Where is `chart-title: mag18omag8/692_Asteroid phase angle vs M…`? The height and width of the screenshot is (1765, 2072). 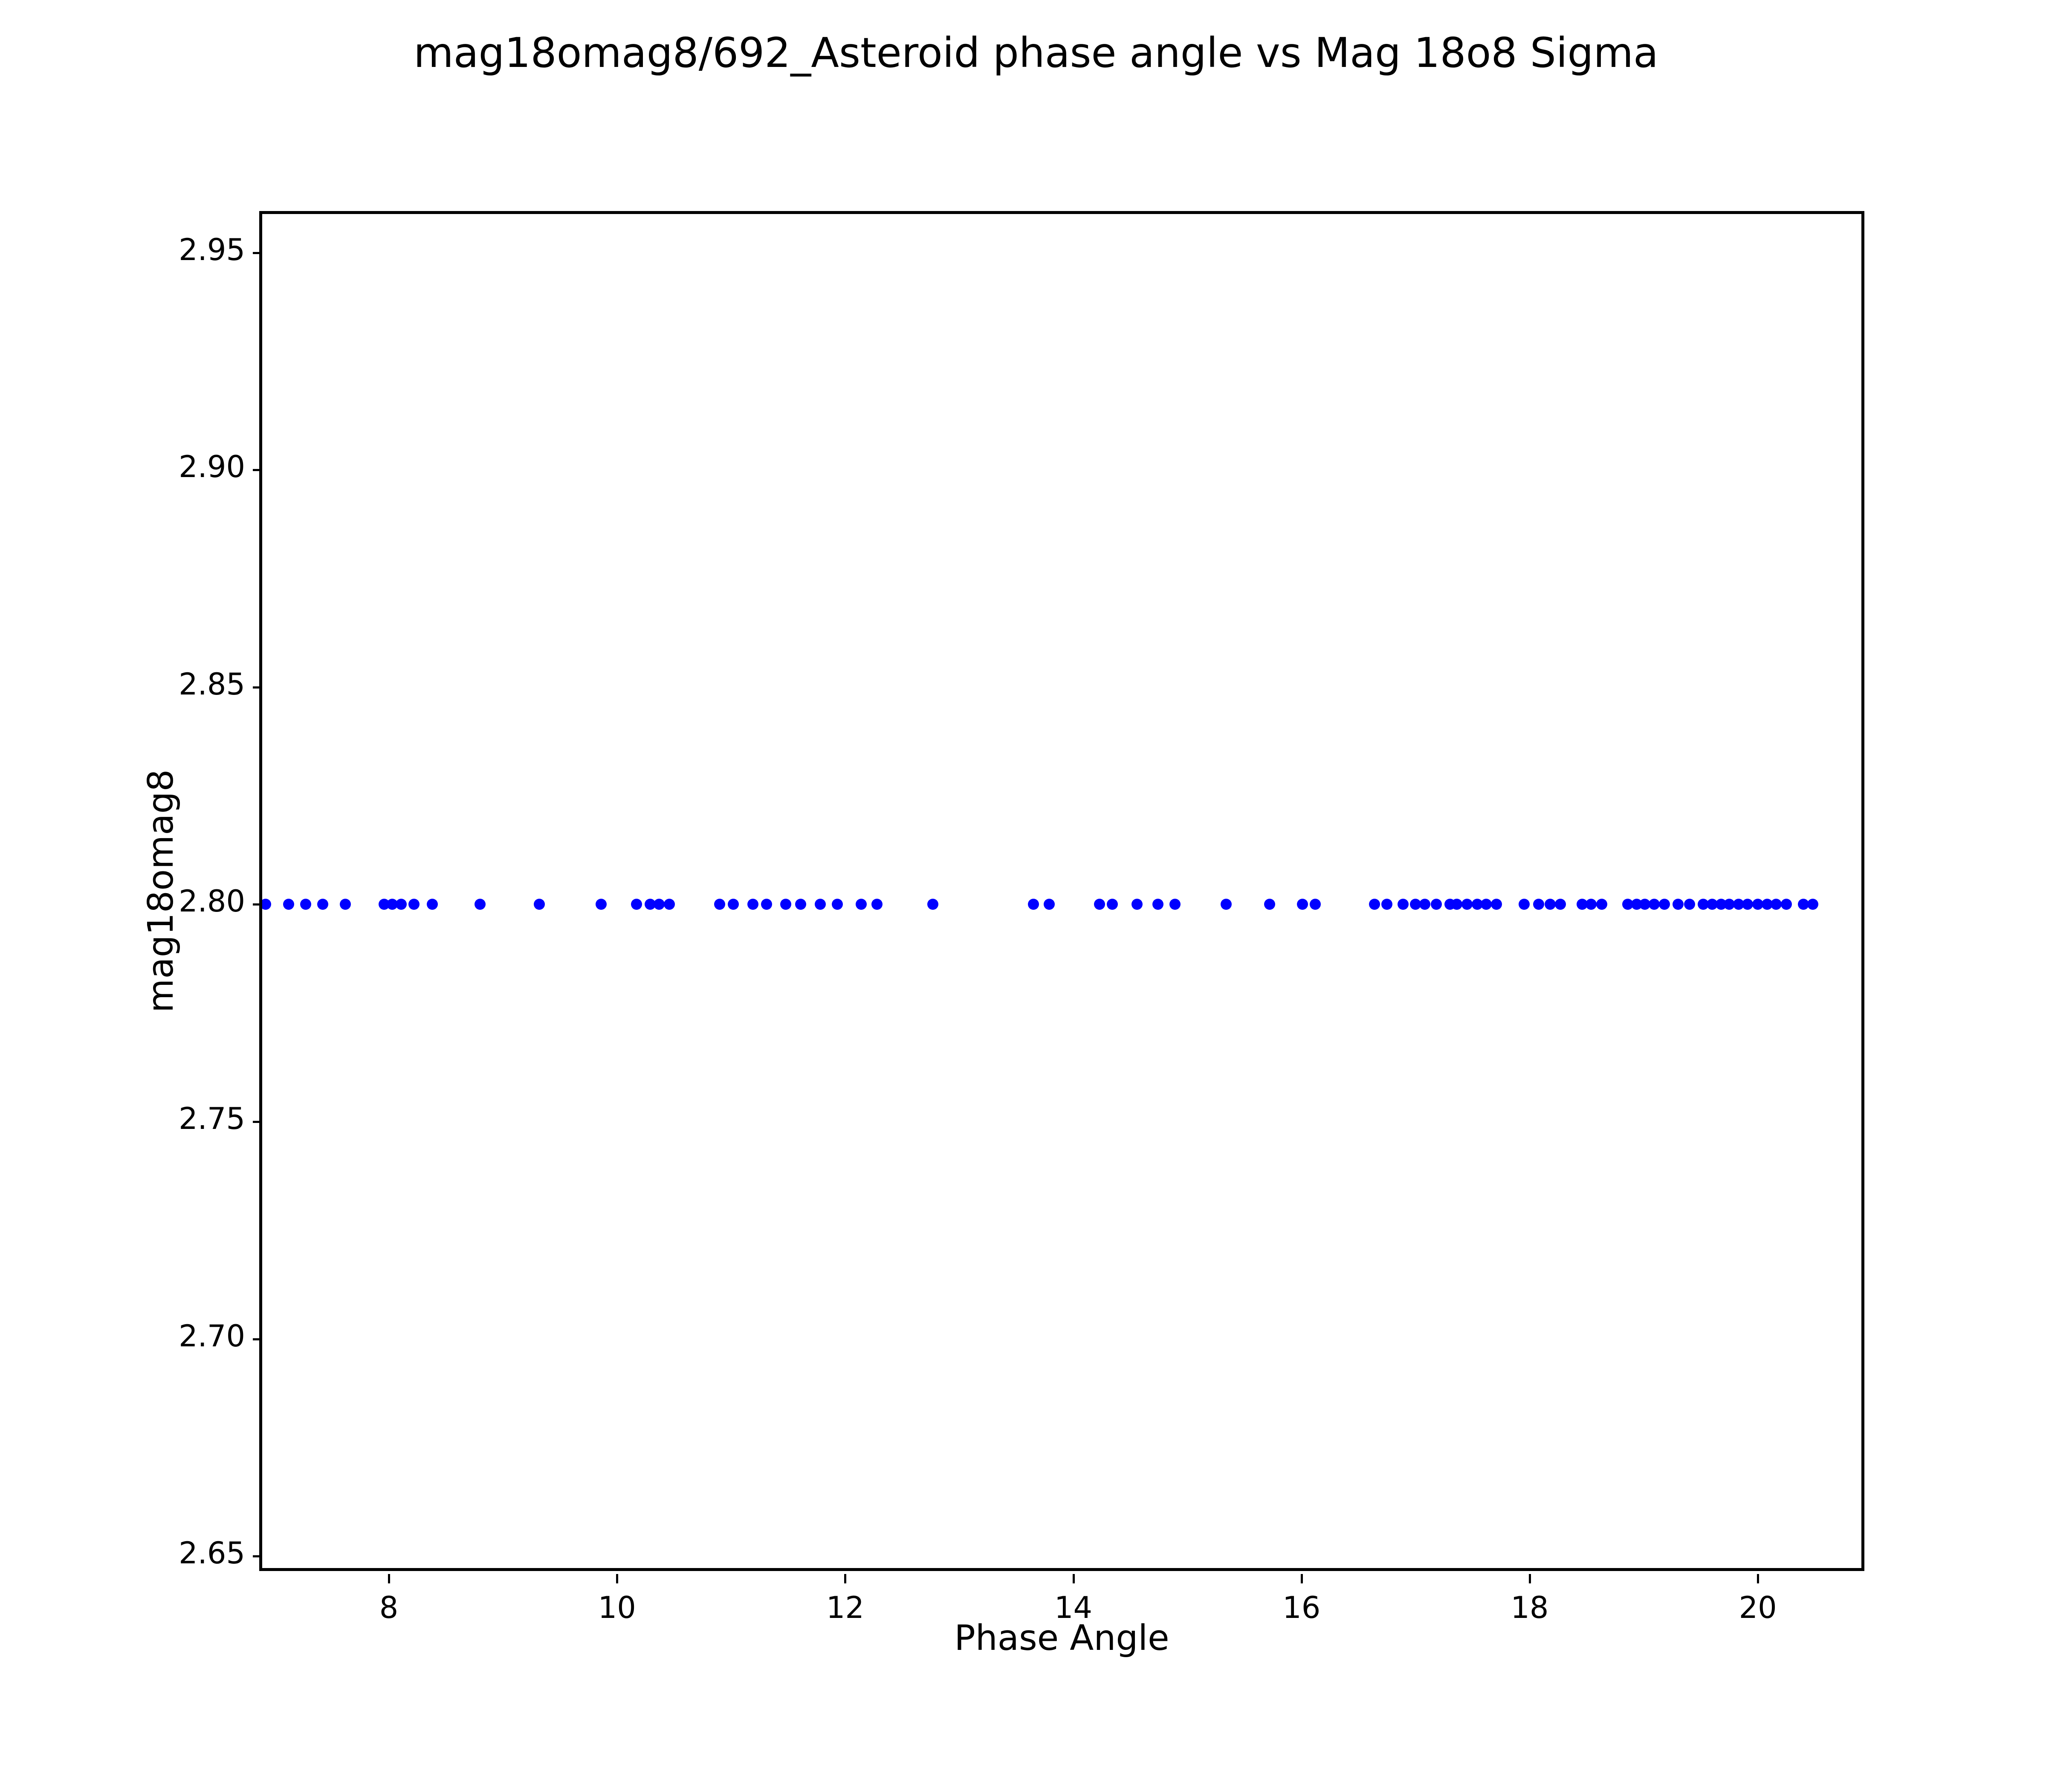 chart-title: mag18omag8/692_Asteroid phase angle vs M… is located at coordinates (1036, 53).